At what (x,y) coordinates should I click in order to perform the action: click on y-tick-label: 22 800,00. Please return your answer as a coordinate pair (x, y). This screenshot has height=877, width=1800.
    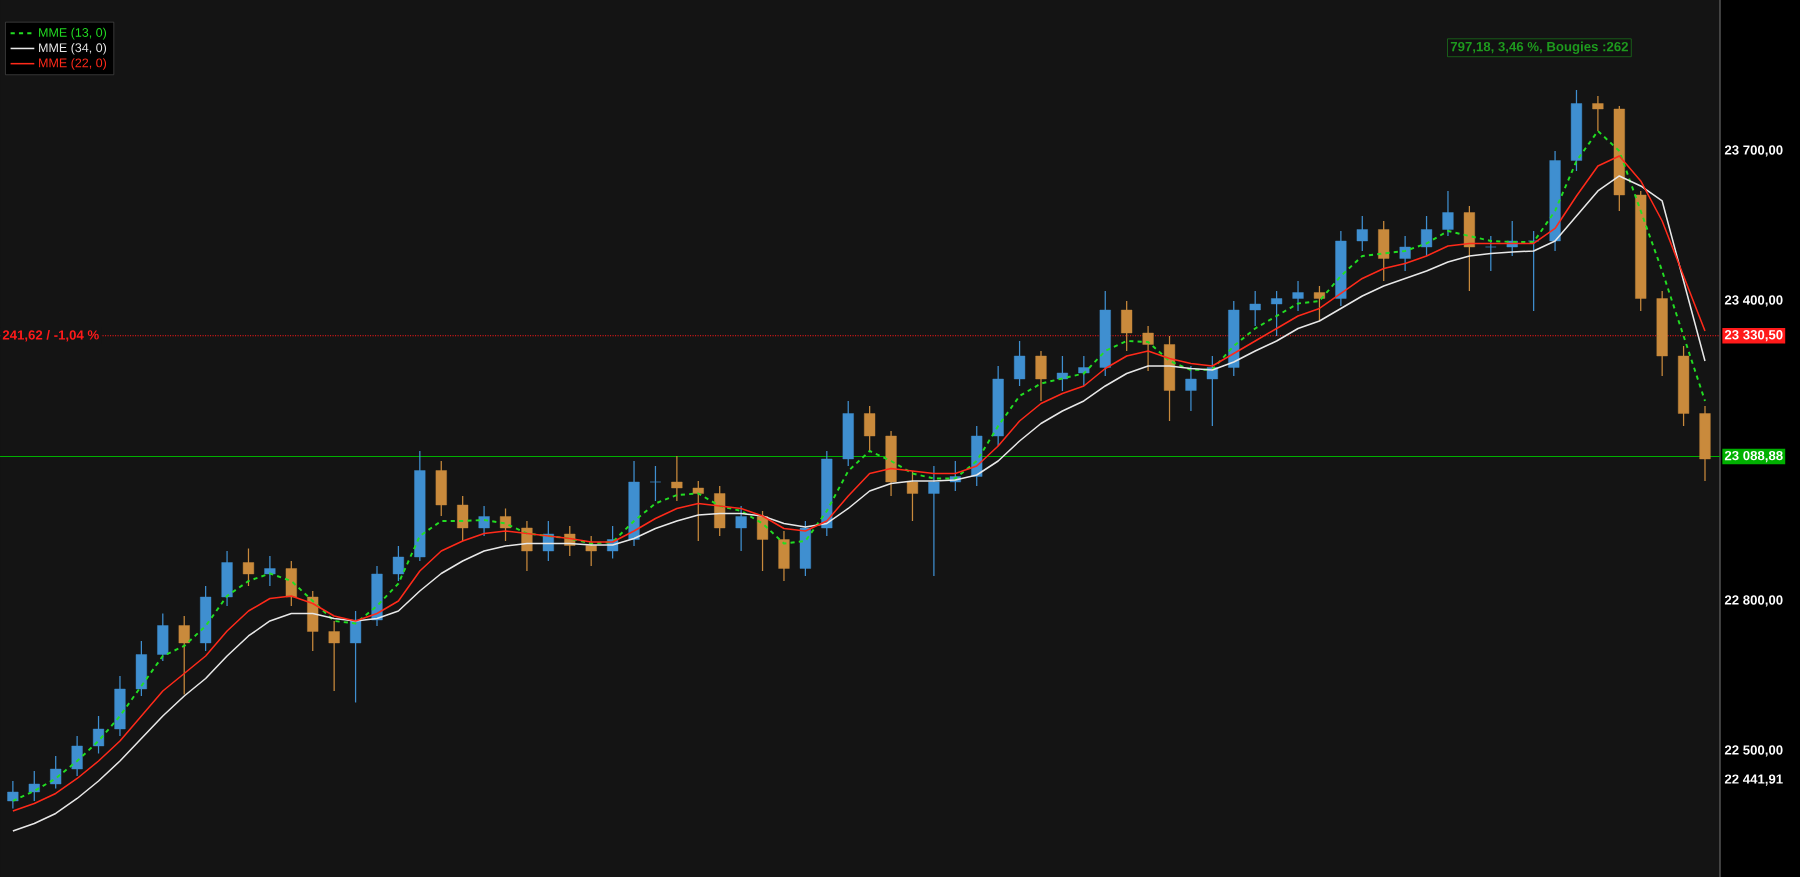
    Looking at the image, I should click on (1753, 601).